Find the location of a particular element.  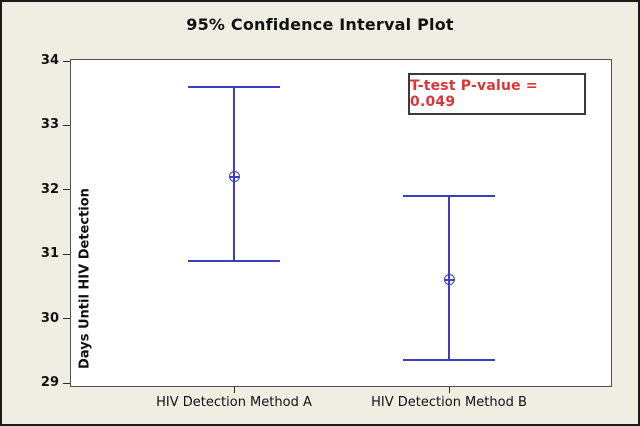

pvalue-annotation-box: T-test P-value = 0.049 is located at coordinates (497, 94).